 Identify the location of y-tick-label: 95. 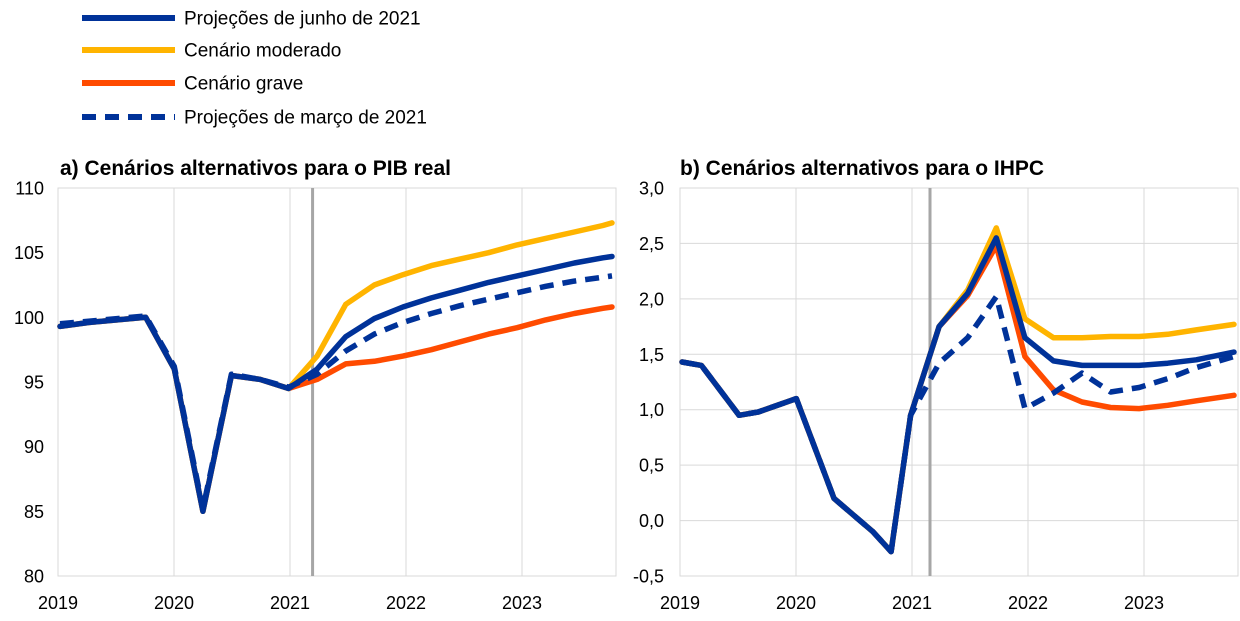
(34, 383).